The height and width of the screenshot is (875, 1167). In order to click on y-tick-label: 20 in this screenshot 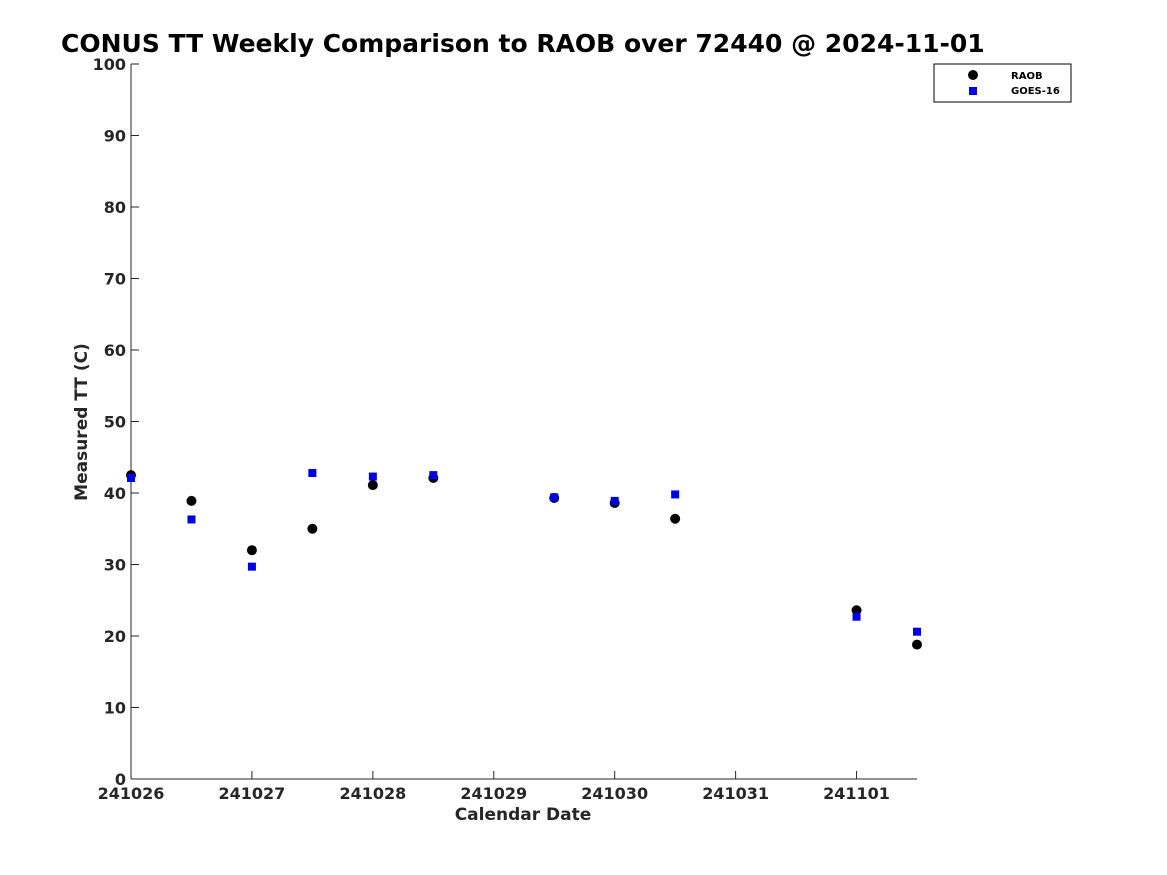, I will do `click(115, 636)`.